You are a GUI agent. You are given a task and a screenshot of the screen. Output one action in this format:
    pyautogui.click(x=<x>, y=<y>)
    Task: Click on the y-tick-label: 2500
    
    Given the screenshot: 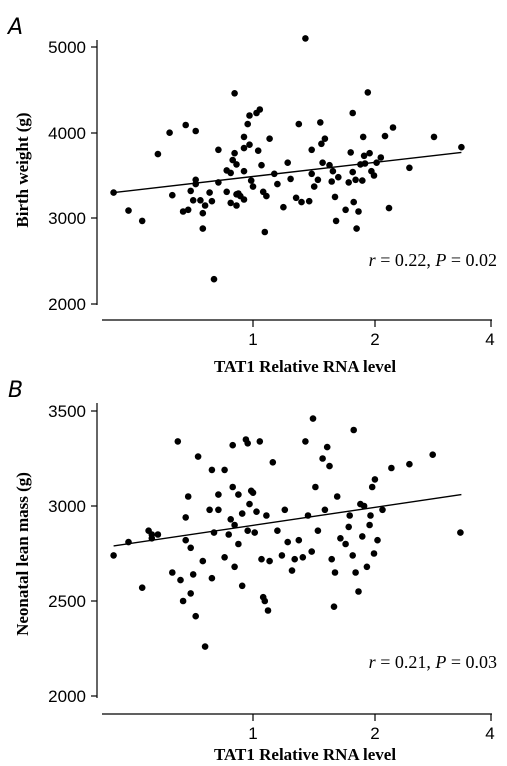 What is the action you would take?
    pyautogui.click(x=67, y=601)
    